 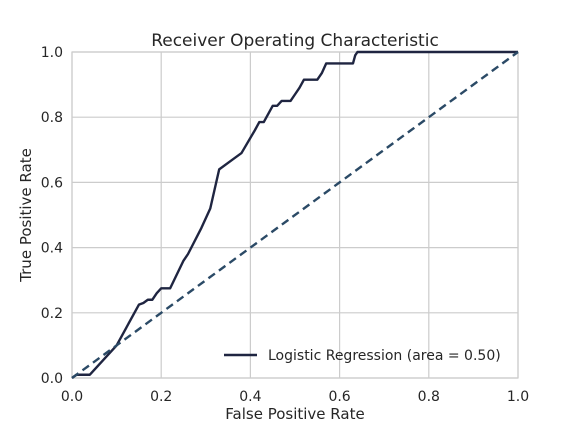 What do you see at coordinates (429, 397) in the screenshot?
I see `x-tick-label: 0.8` at bounding box center [429, 397].